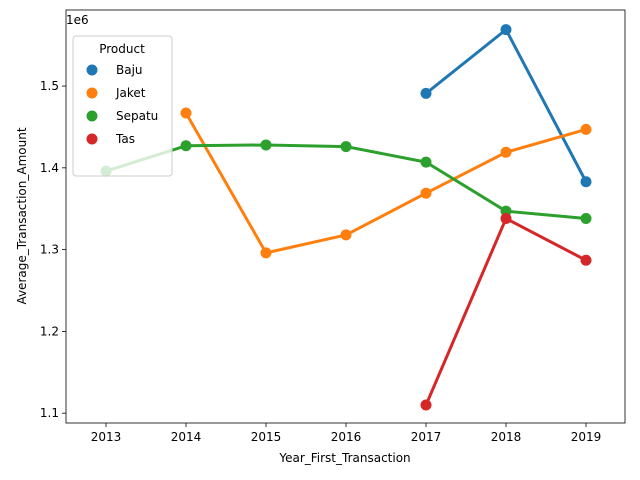 This screenshot has height=480, width=640. Describe the element at coordinates (586, 437) in the screenshot. I see `x-tick-label: 2019` at that location.